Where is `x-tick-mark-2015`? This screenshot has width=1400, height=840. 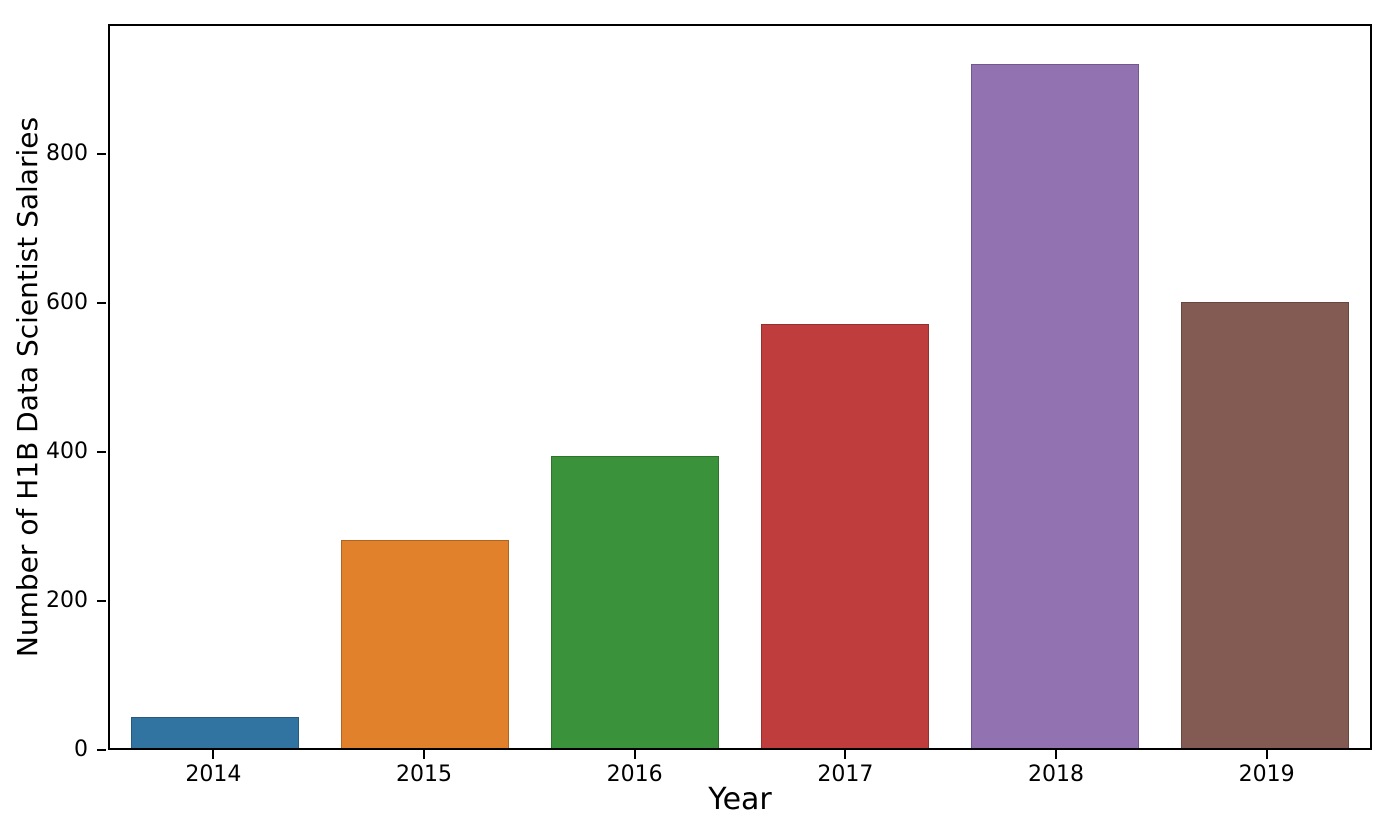
x-tick-mark-2015 is located at coordinates (424, 754).